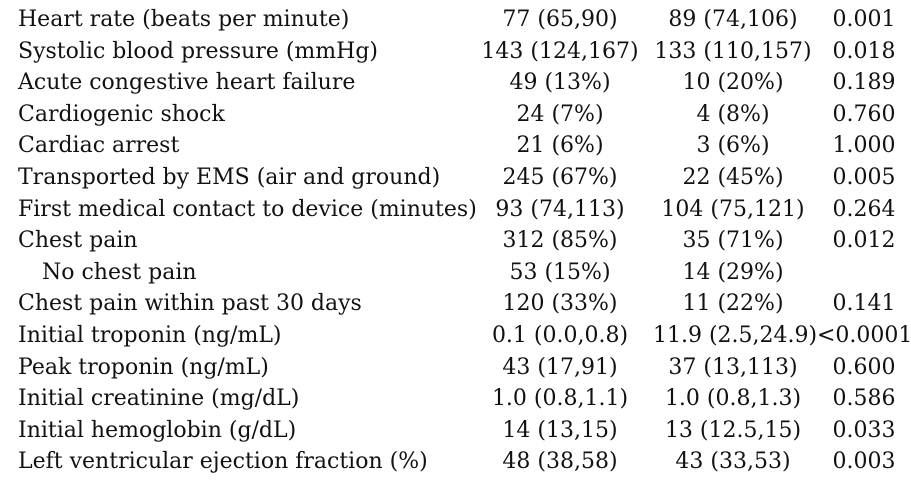 The width and height of the screenshot is (911, 483). What do you see at coordinates (733, 462) in the screenshot?
I see `group2-value: 43 (33,53)` at bounding box center [733, 462].